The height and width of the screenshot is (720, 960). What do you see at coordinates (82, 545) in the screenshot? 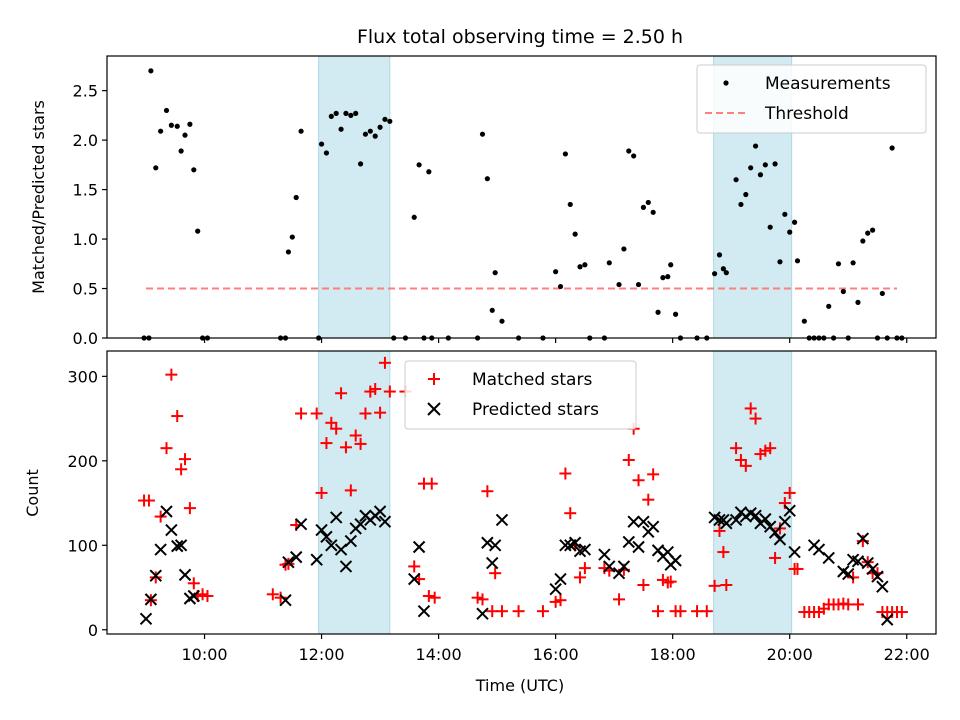
I see `bottom-y-tick-label-2: 100` at bounding box center [82, 545].